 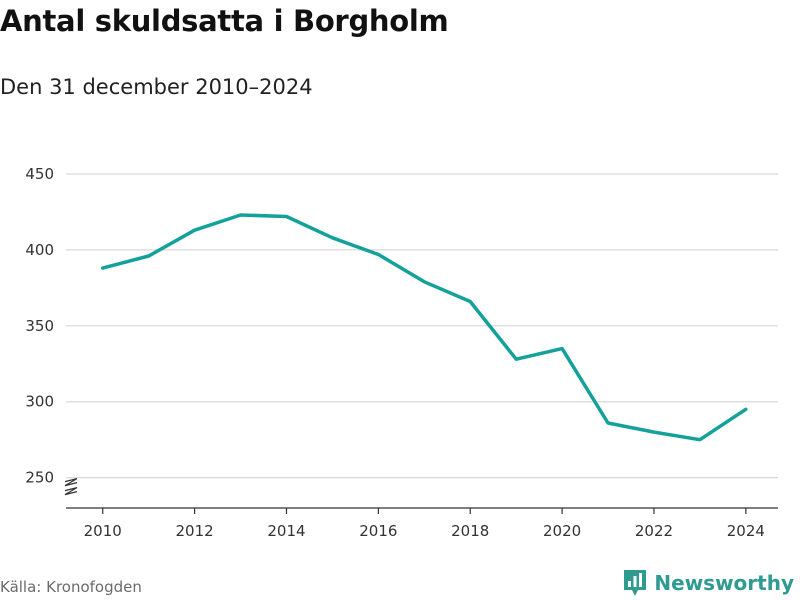 I want to click on chart-title: Antal skuldsatta i Borgholm, so click(x=224, y=21).